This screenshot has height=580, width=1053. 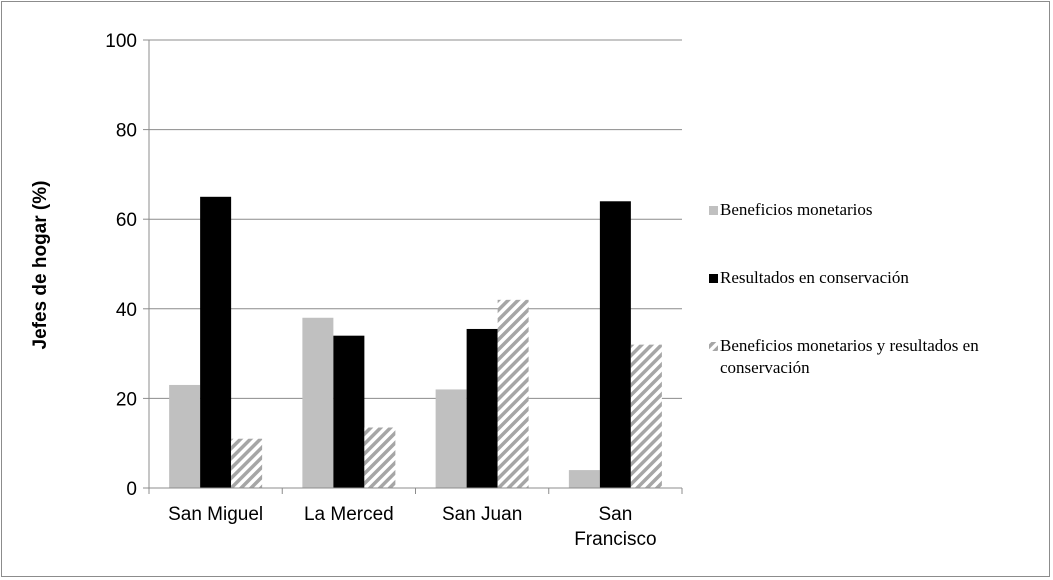 I want to click on x-category-label: San Miguel, so click(x=215, y=514).